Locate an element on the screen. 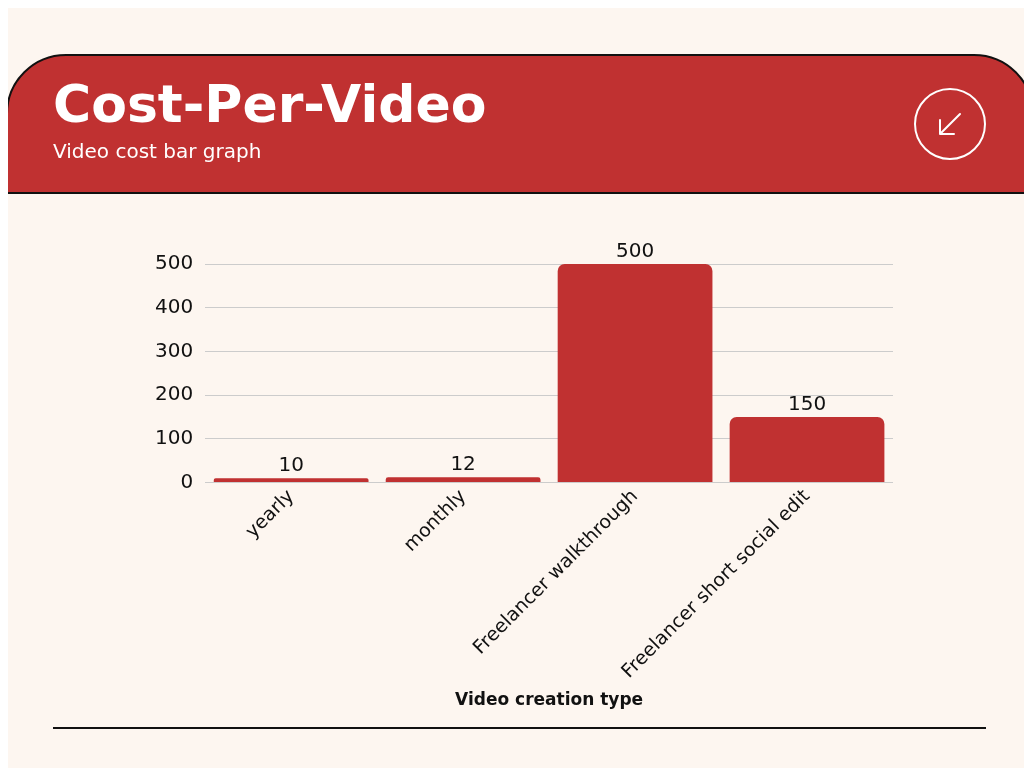  y-tick-label: 500 is located at coordinates (174, 262).